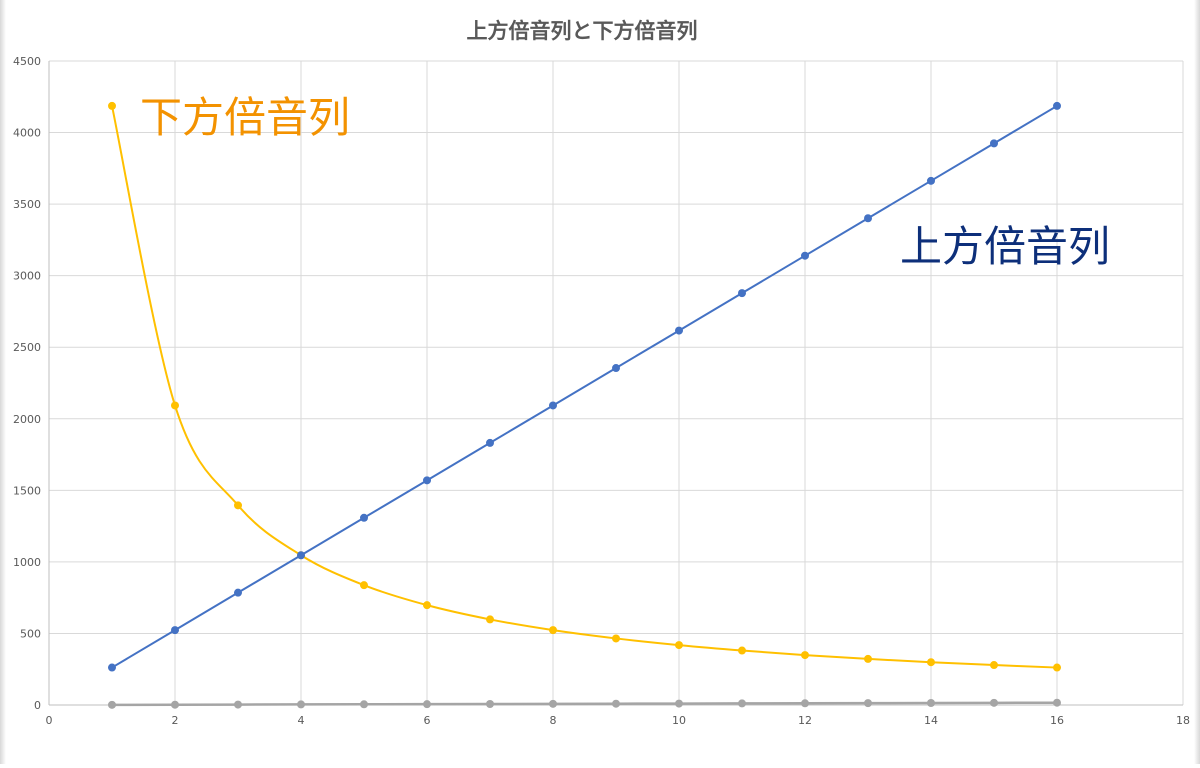 The width and height of the screenshot is (1200, 768). What do you see at coordinates (3, 382) in the screenshot?
I see `window-edge-left` at bounding box center [3, 382].